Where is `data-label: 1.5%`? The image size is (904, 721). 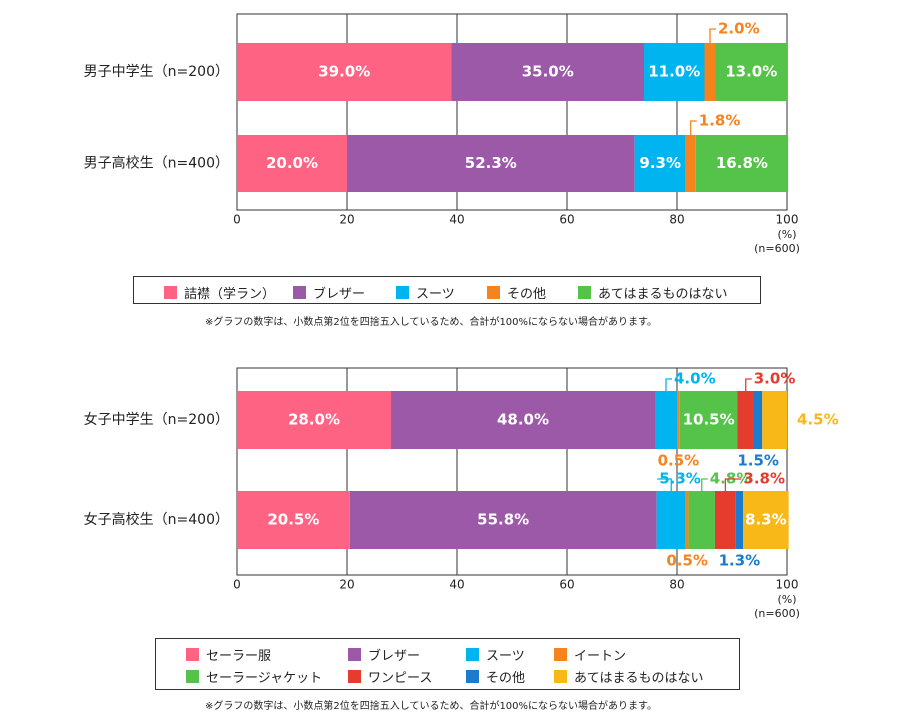
data-label: 1.5% is located at coordinates (758, 461).